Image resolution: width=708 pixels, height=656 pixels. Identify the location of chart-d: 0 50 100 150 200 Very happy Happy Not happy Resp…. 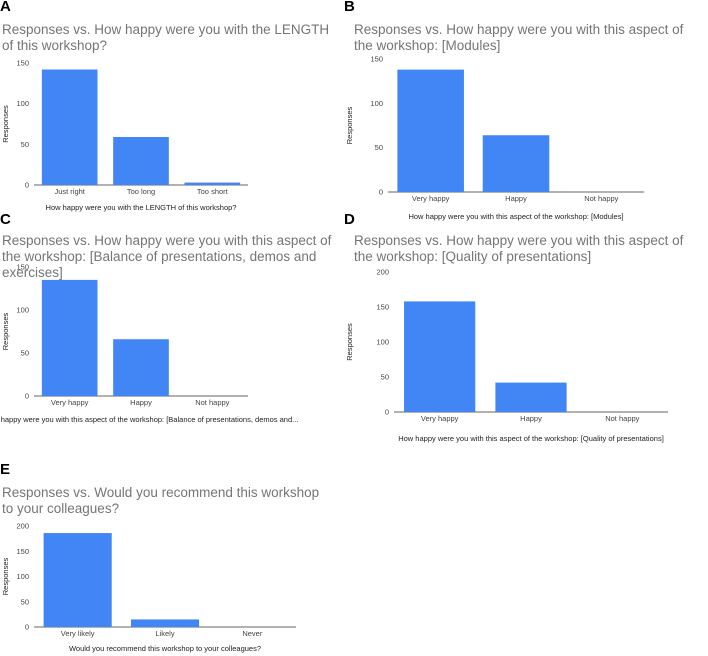
(506, 355).